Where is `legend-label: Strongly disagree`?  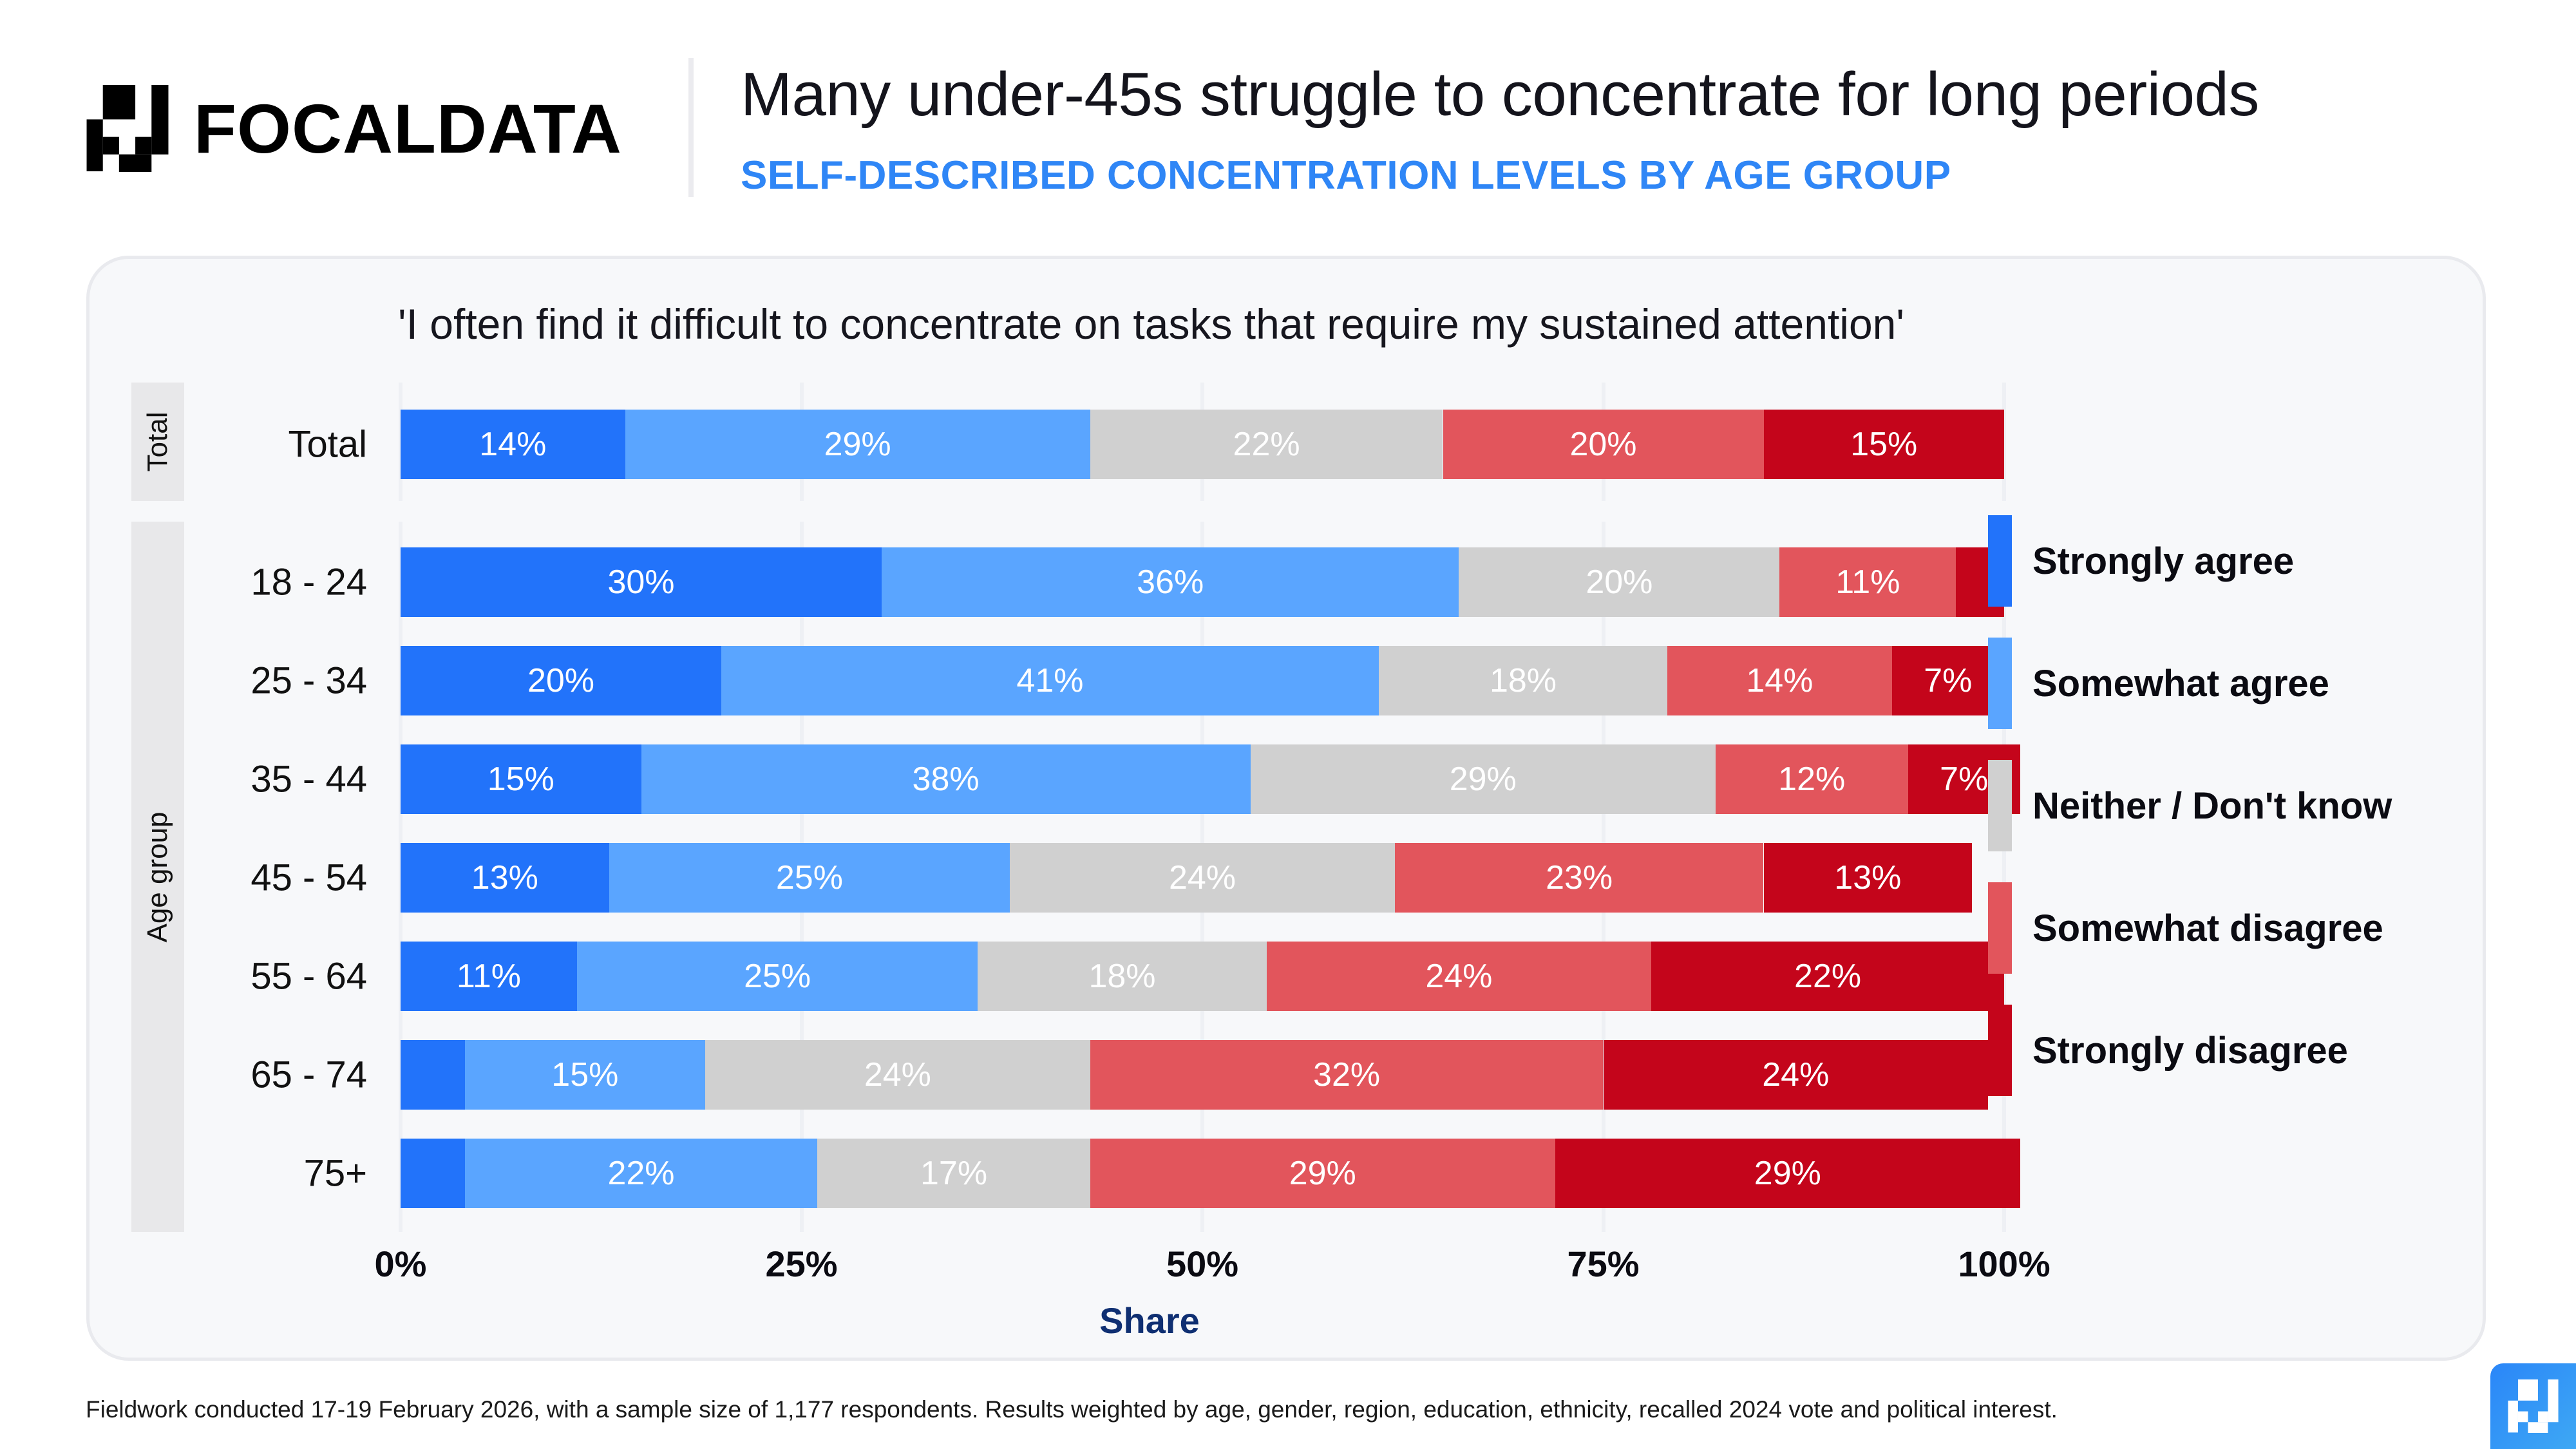 legend-label: Strongly disagree is located at coordinates (2190, 1050).